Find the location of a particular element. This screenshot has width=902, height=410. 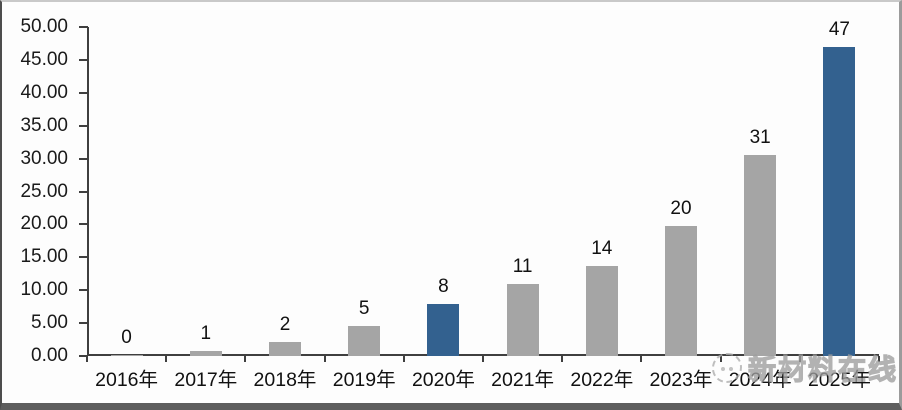

y-axis-tick-label: 45.00 is located at coordinates (44, 59).